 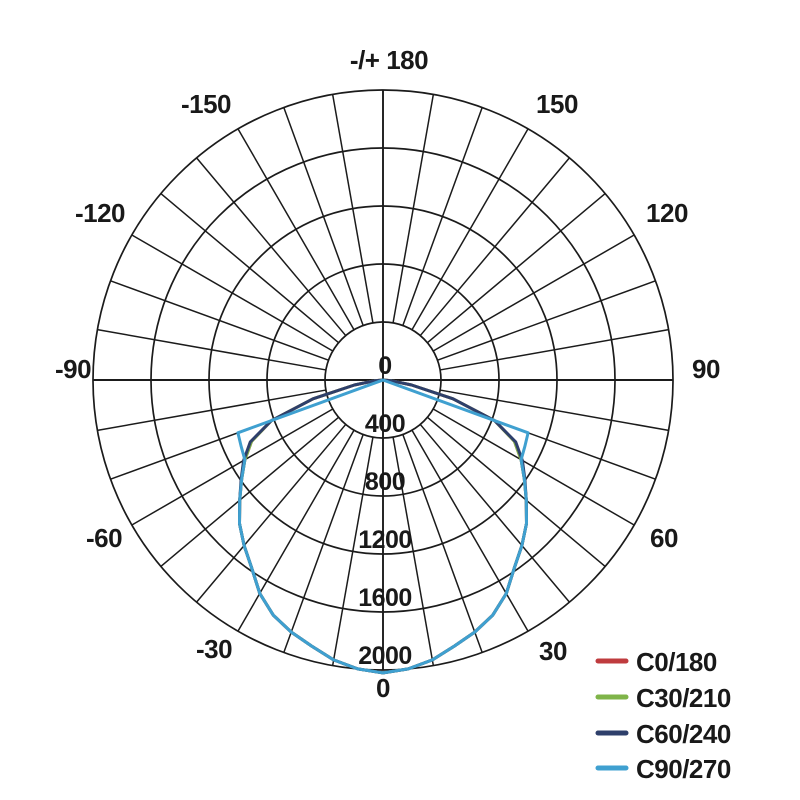 I want to click on legend-label: C60/240, so click(x=683, y=734).